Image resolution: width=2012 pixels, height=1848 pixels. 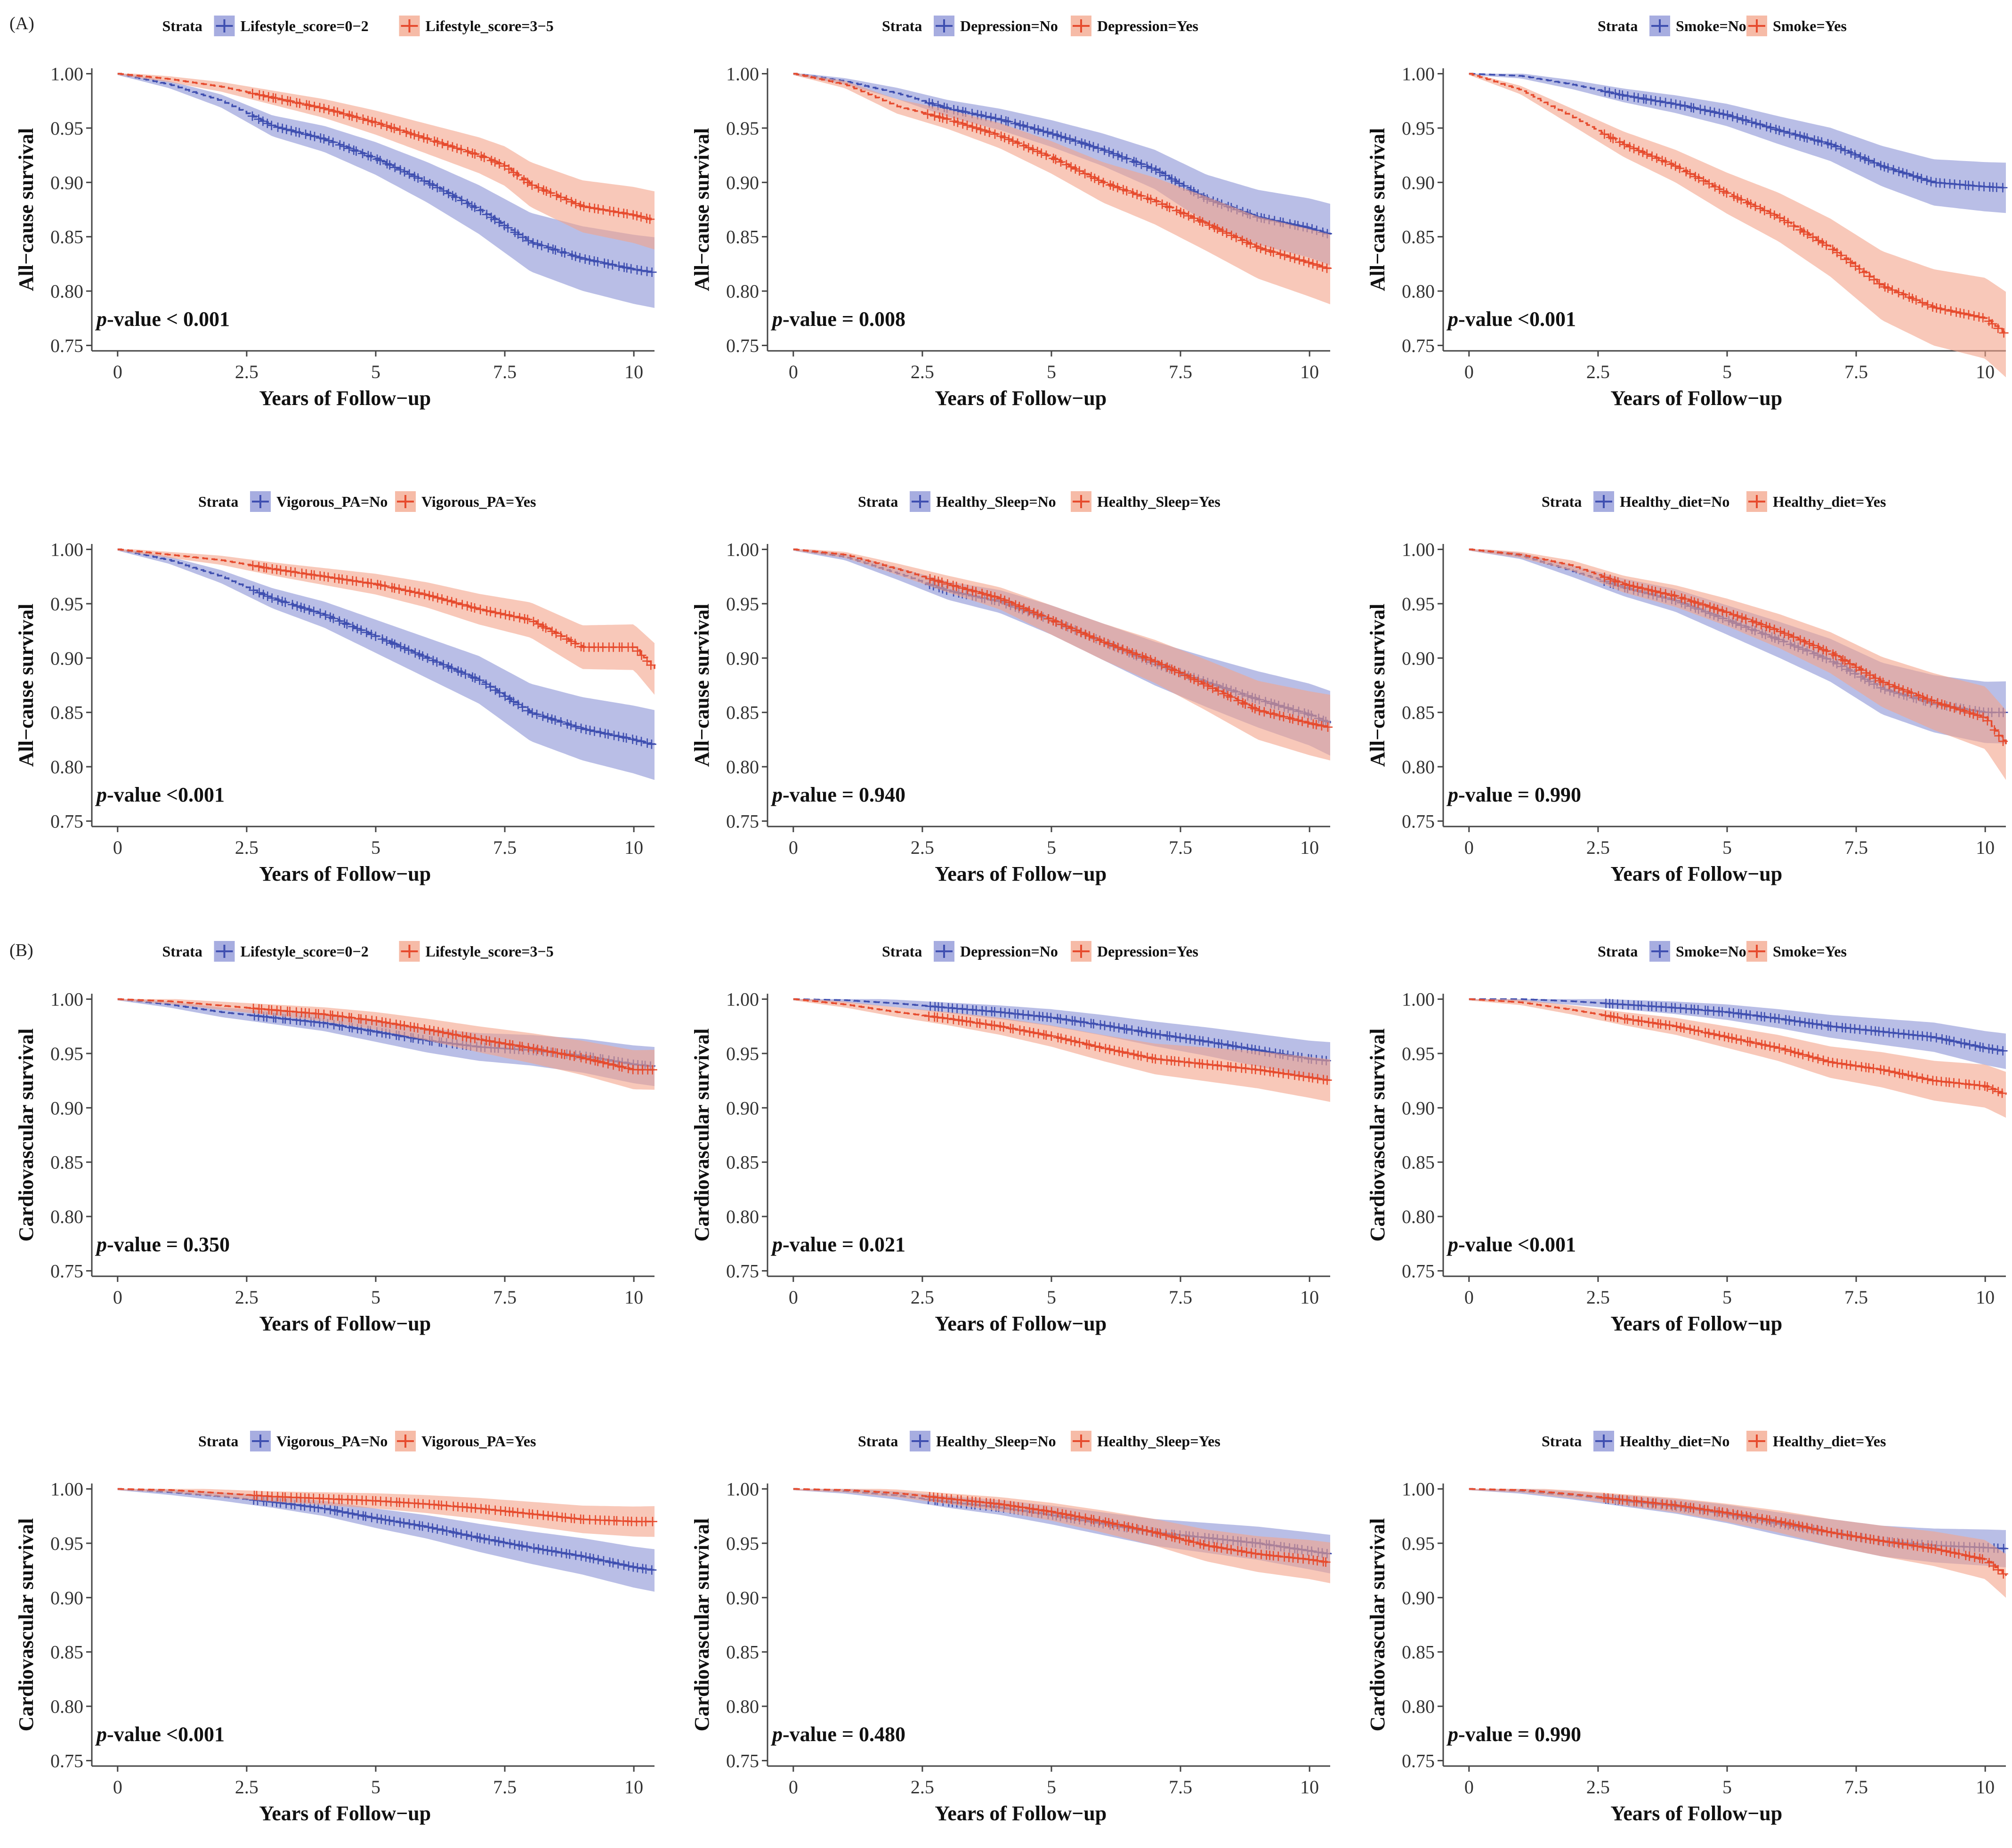 What do you see at coordinates (1040, 952) in the screenshot?
I see `legend: Strata Depression=No Depression=Yes` at bounding box center [1040, 952].